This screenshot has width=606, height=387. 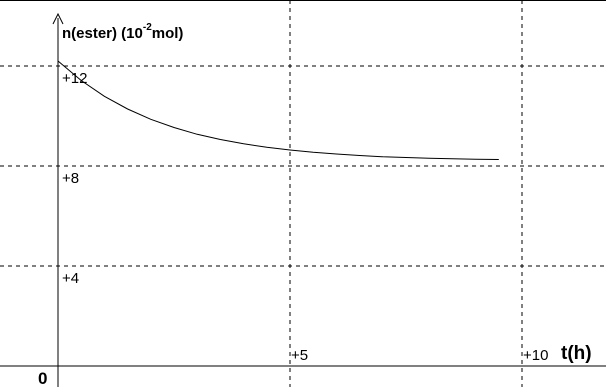 I want to click on x-axis-title: t(h), so click(x=576, y=353).